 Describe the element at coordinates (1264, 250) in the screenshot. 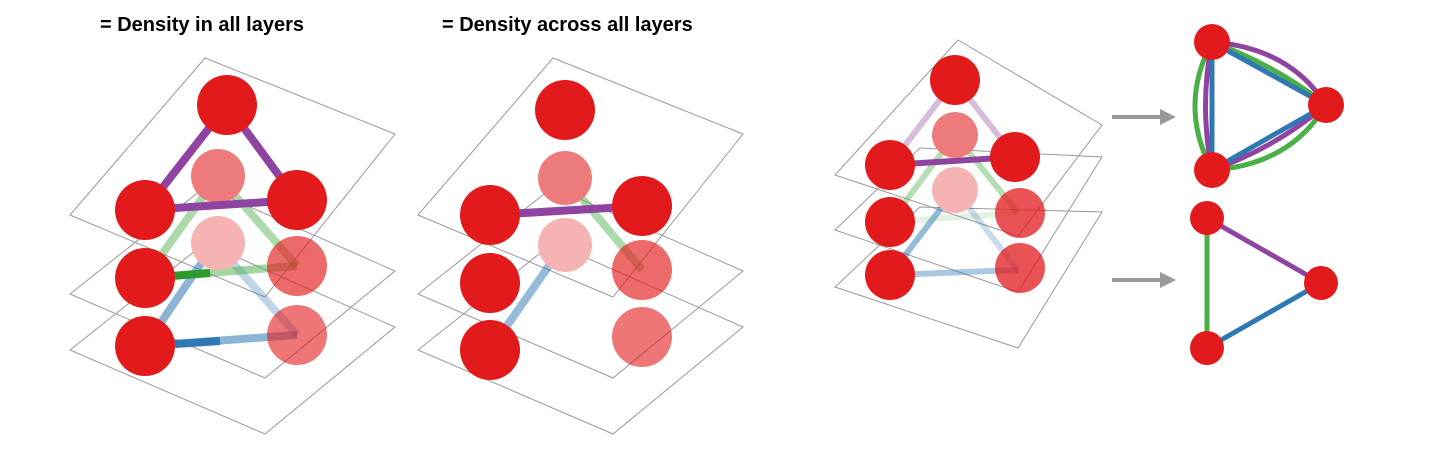

I see `edge-purple` at that location.